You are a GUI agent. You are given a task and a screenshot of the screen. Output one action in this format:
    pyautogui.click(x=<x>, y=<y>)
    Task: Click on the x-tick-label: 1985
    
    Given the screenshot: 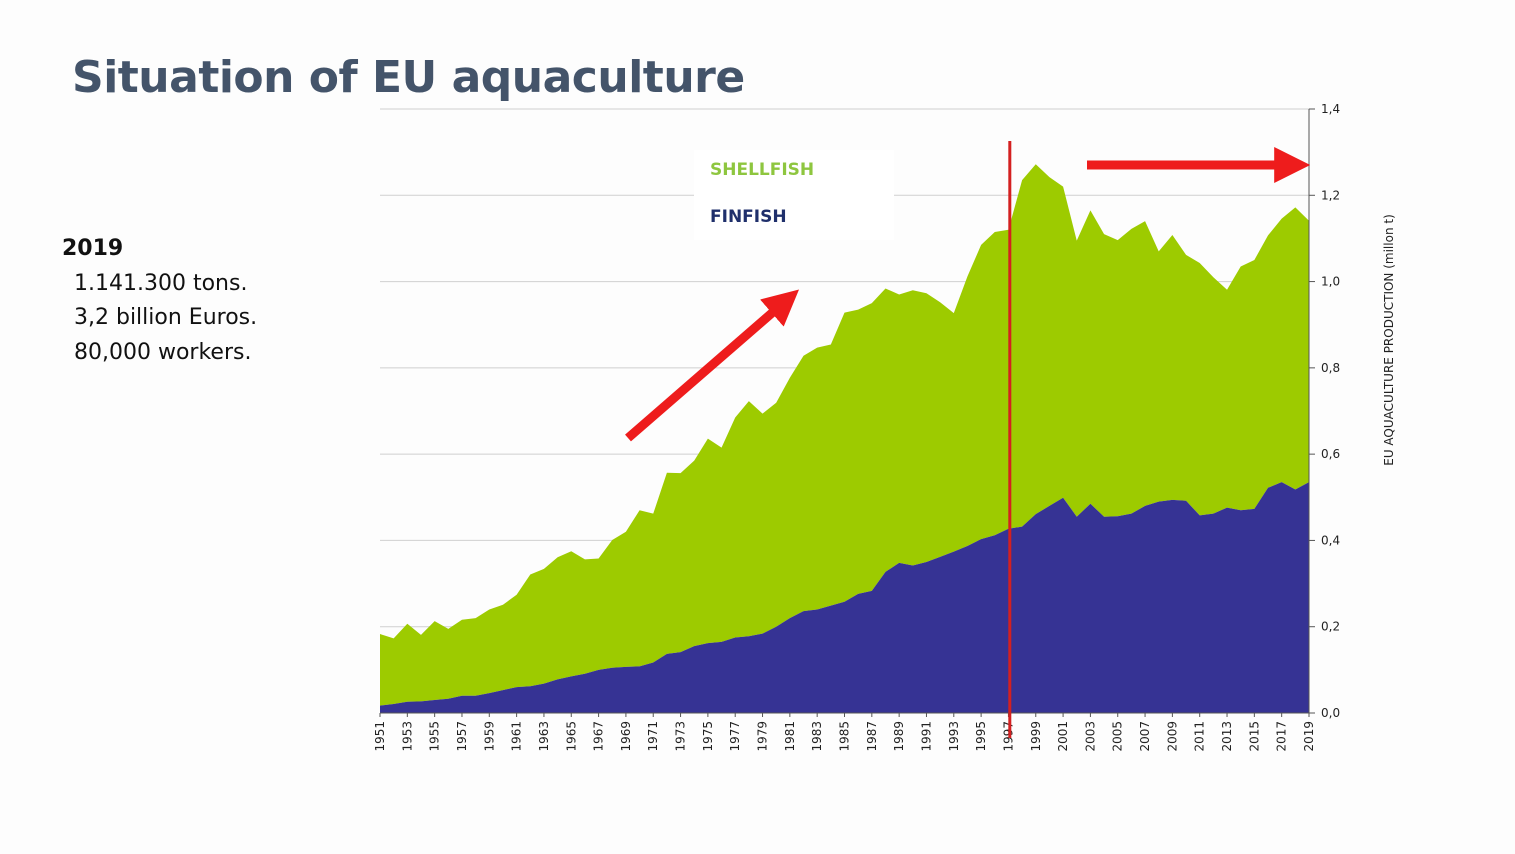 What is the action you would take?
    pyautogui.click(x=845, y=736)
    